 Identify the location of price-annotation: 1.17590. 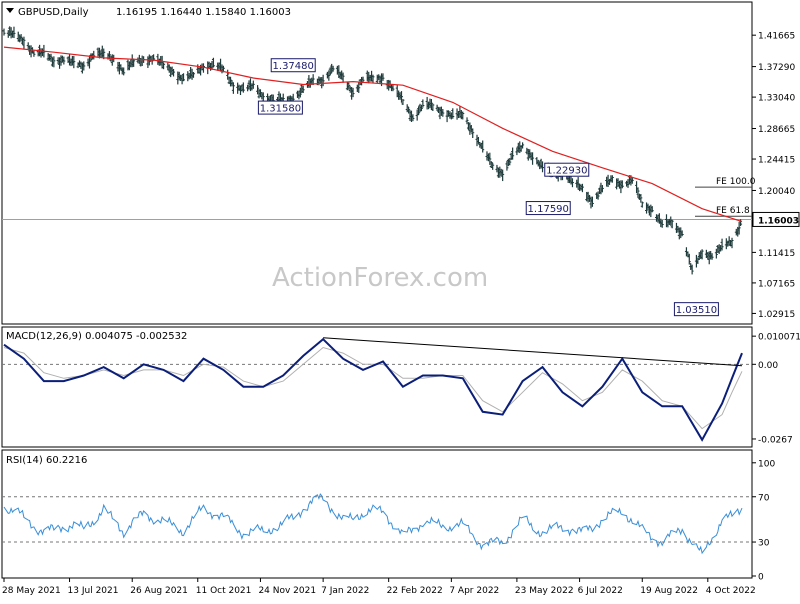
(548, 208).